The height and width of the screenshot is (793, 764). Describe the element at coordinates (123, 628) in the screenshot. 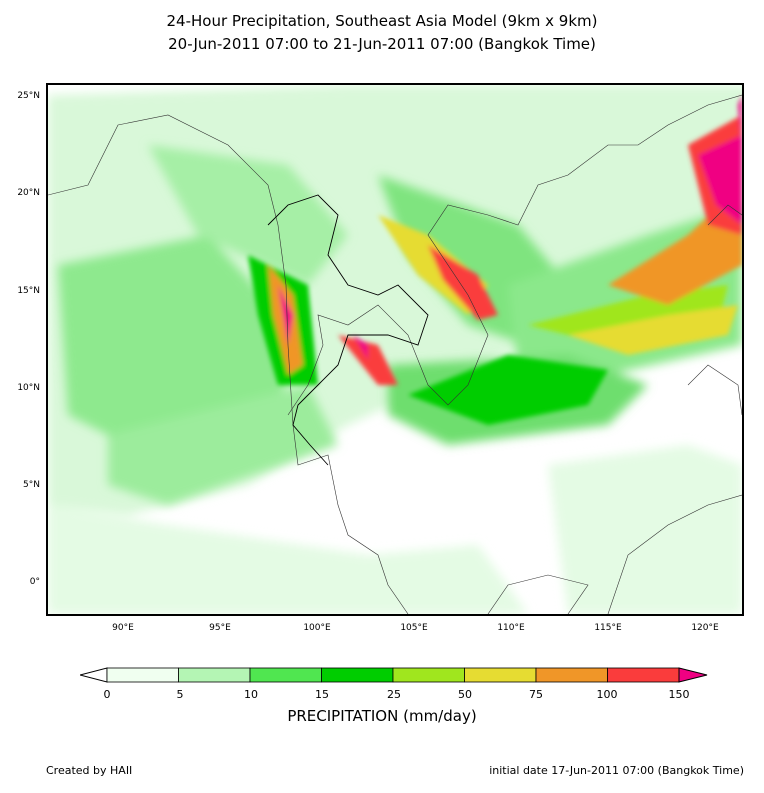

I see `lon-label-90e: 90°E` at that location.